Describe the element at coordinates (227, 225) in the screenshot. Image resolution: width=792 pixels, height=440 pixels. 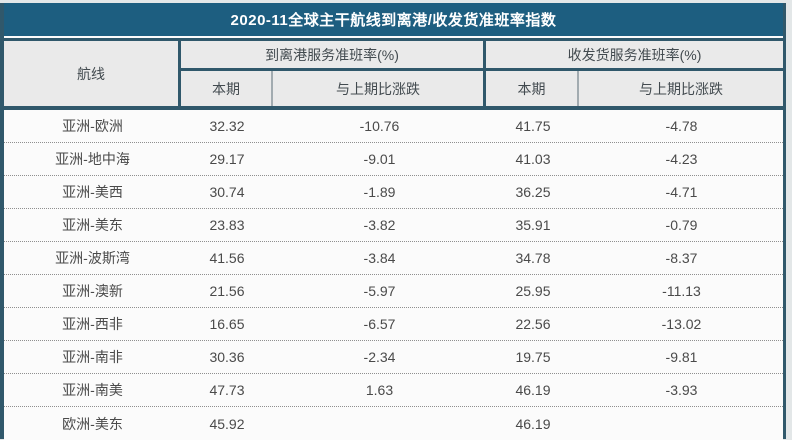
I see `dep-current-cell: 23.83` at that location.